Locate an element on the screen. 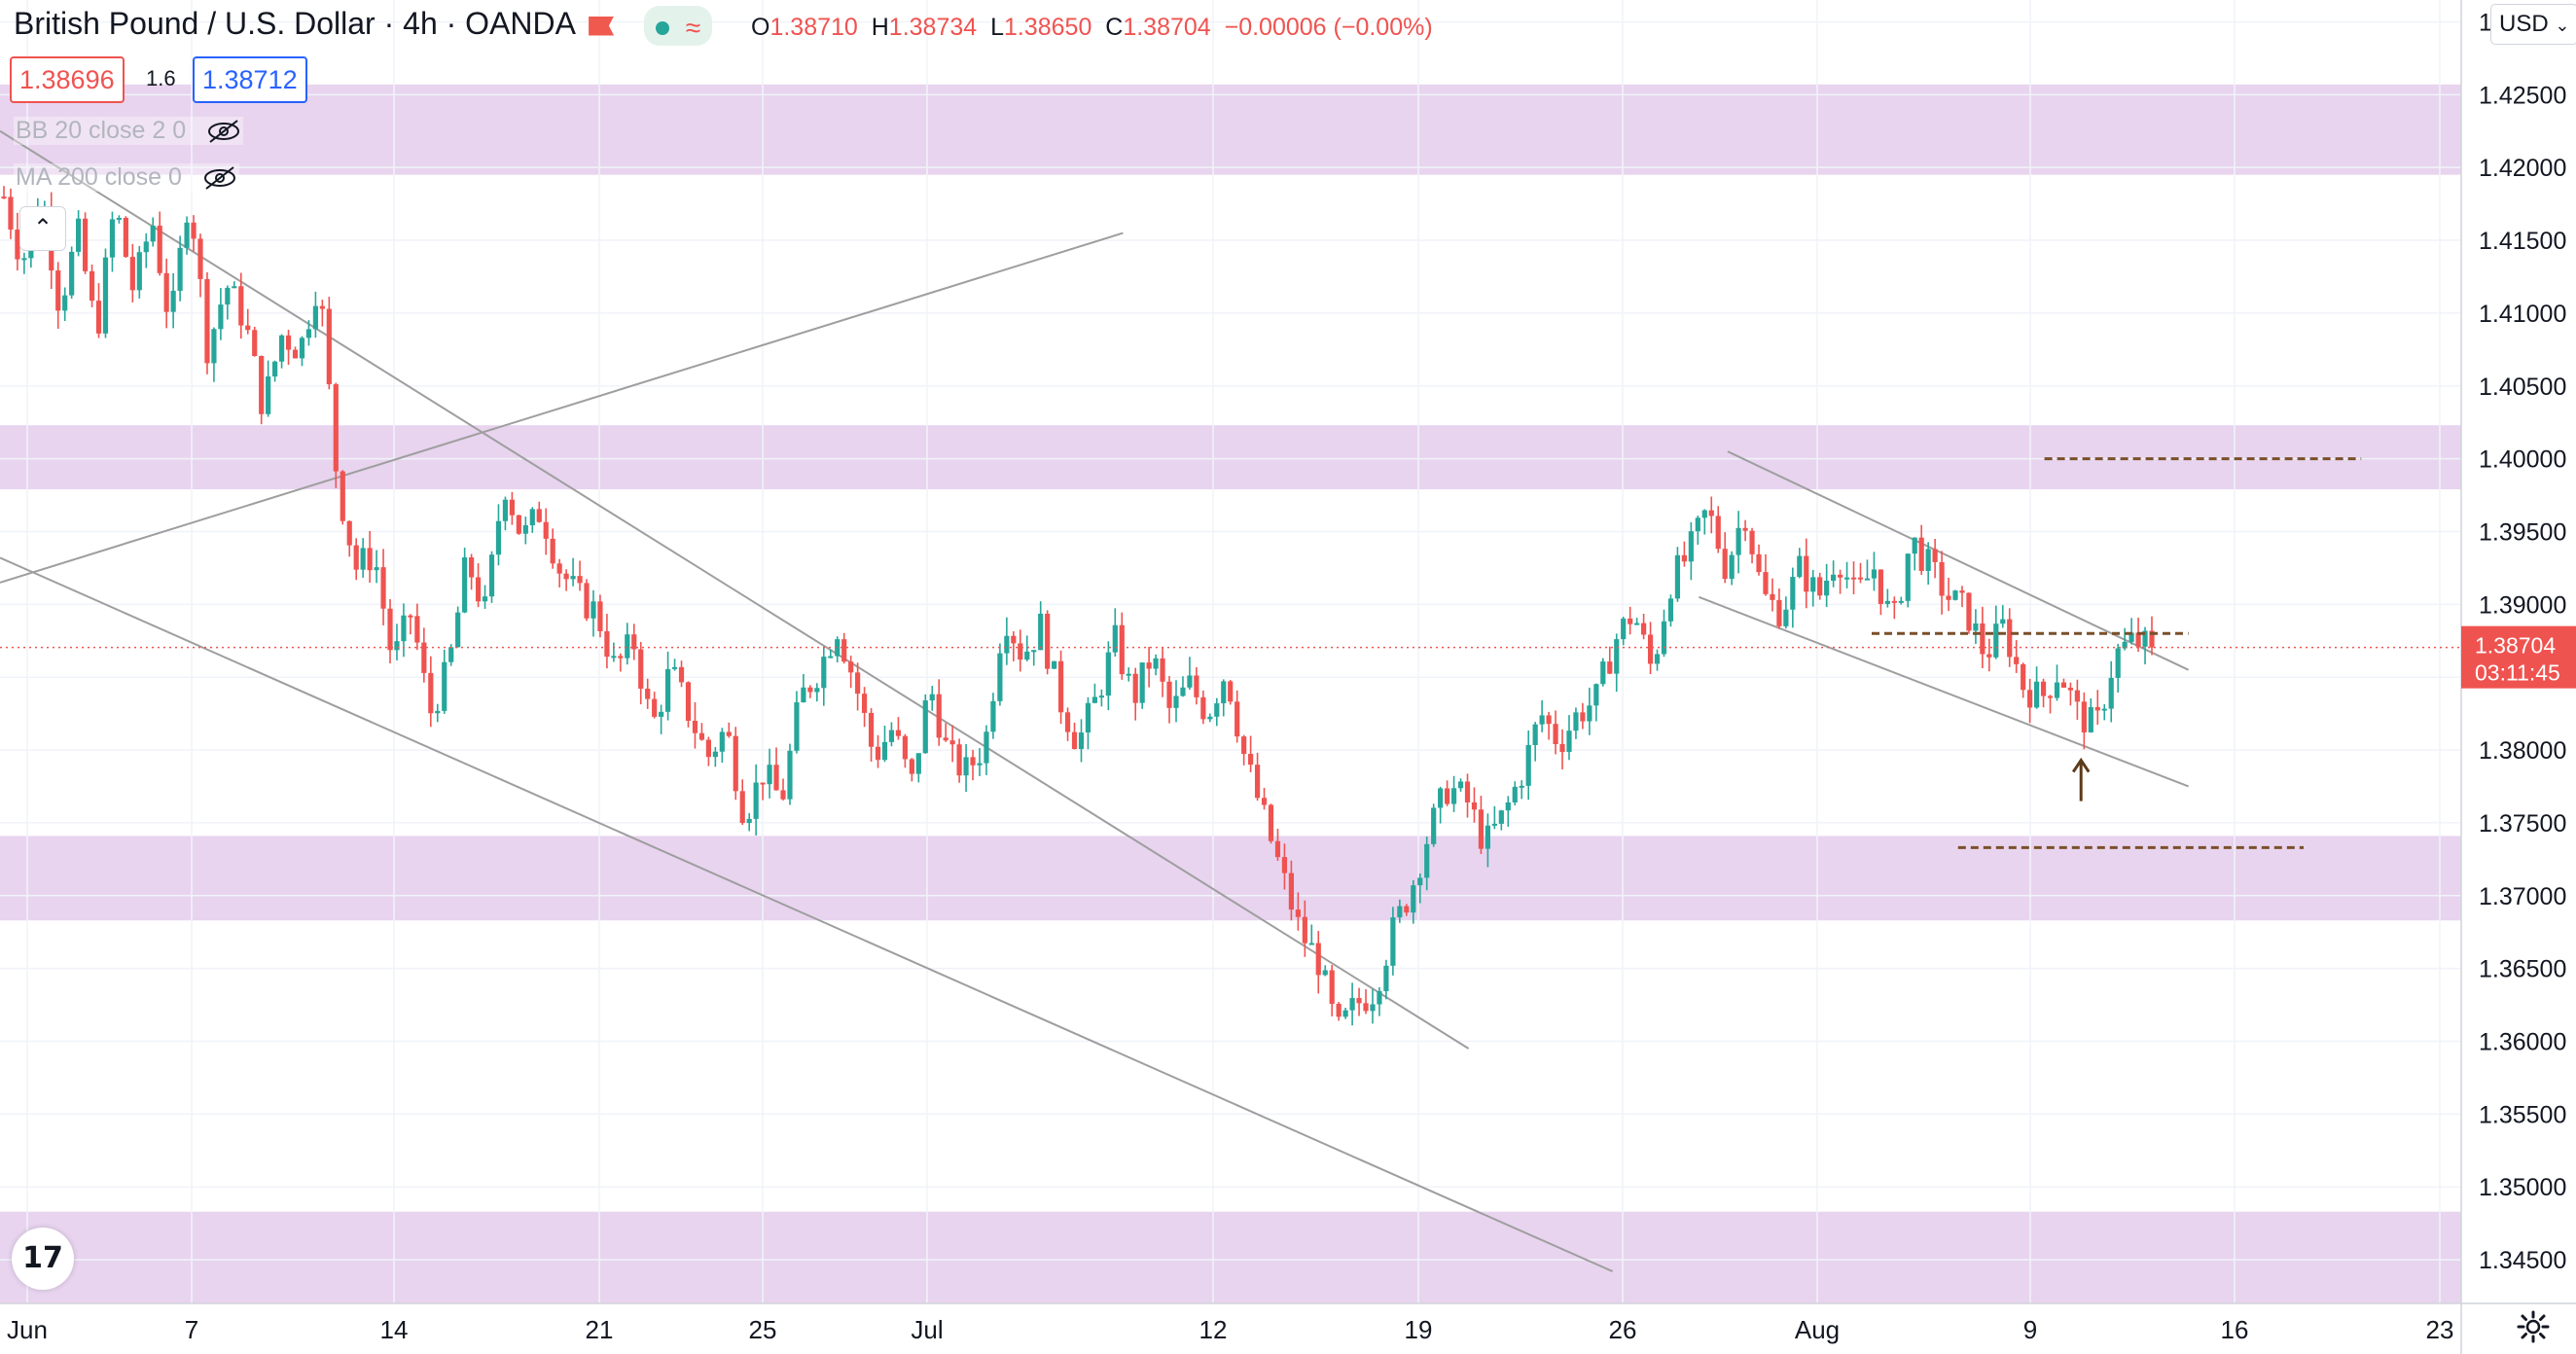 This screenshot has height=1354, width=2576. flag-icon is located at coordinates (602, 26).